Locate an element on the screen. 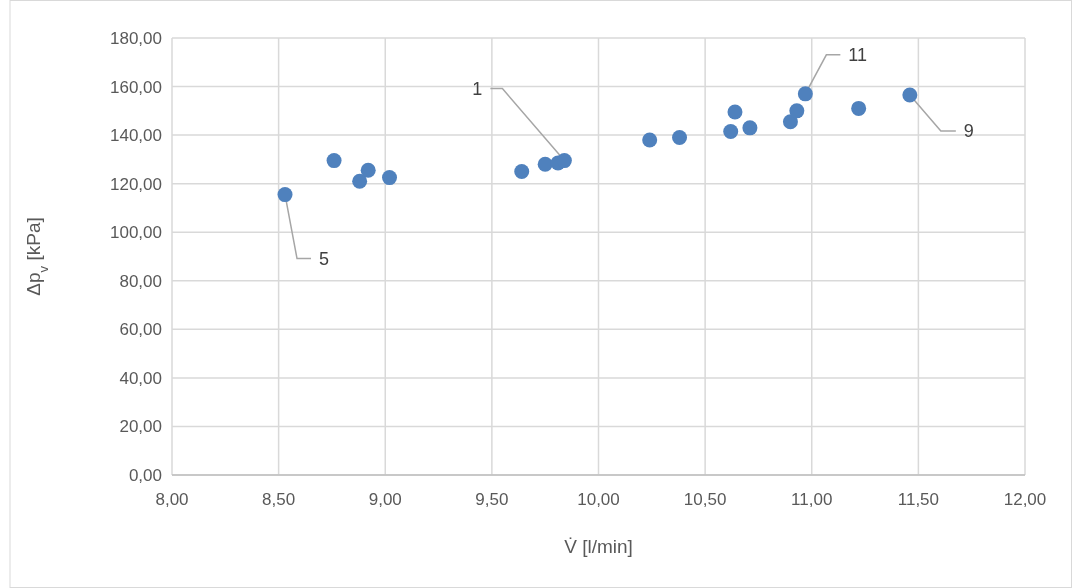  x-axis-title: V̇ [l/min] is located at coordinates (598, 546).